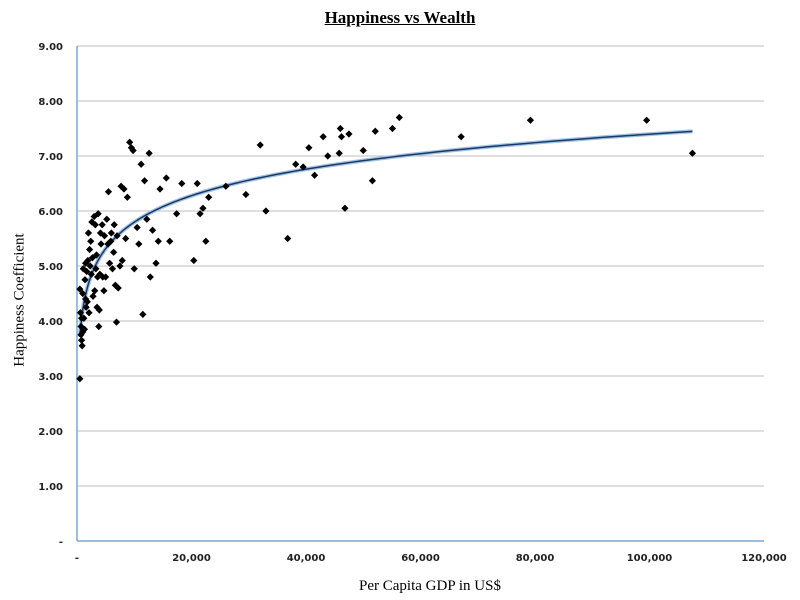 This screenshot has height=600, width=800. I want to click on x-tick-label: -, so click(77, 558).